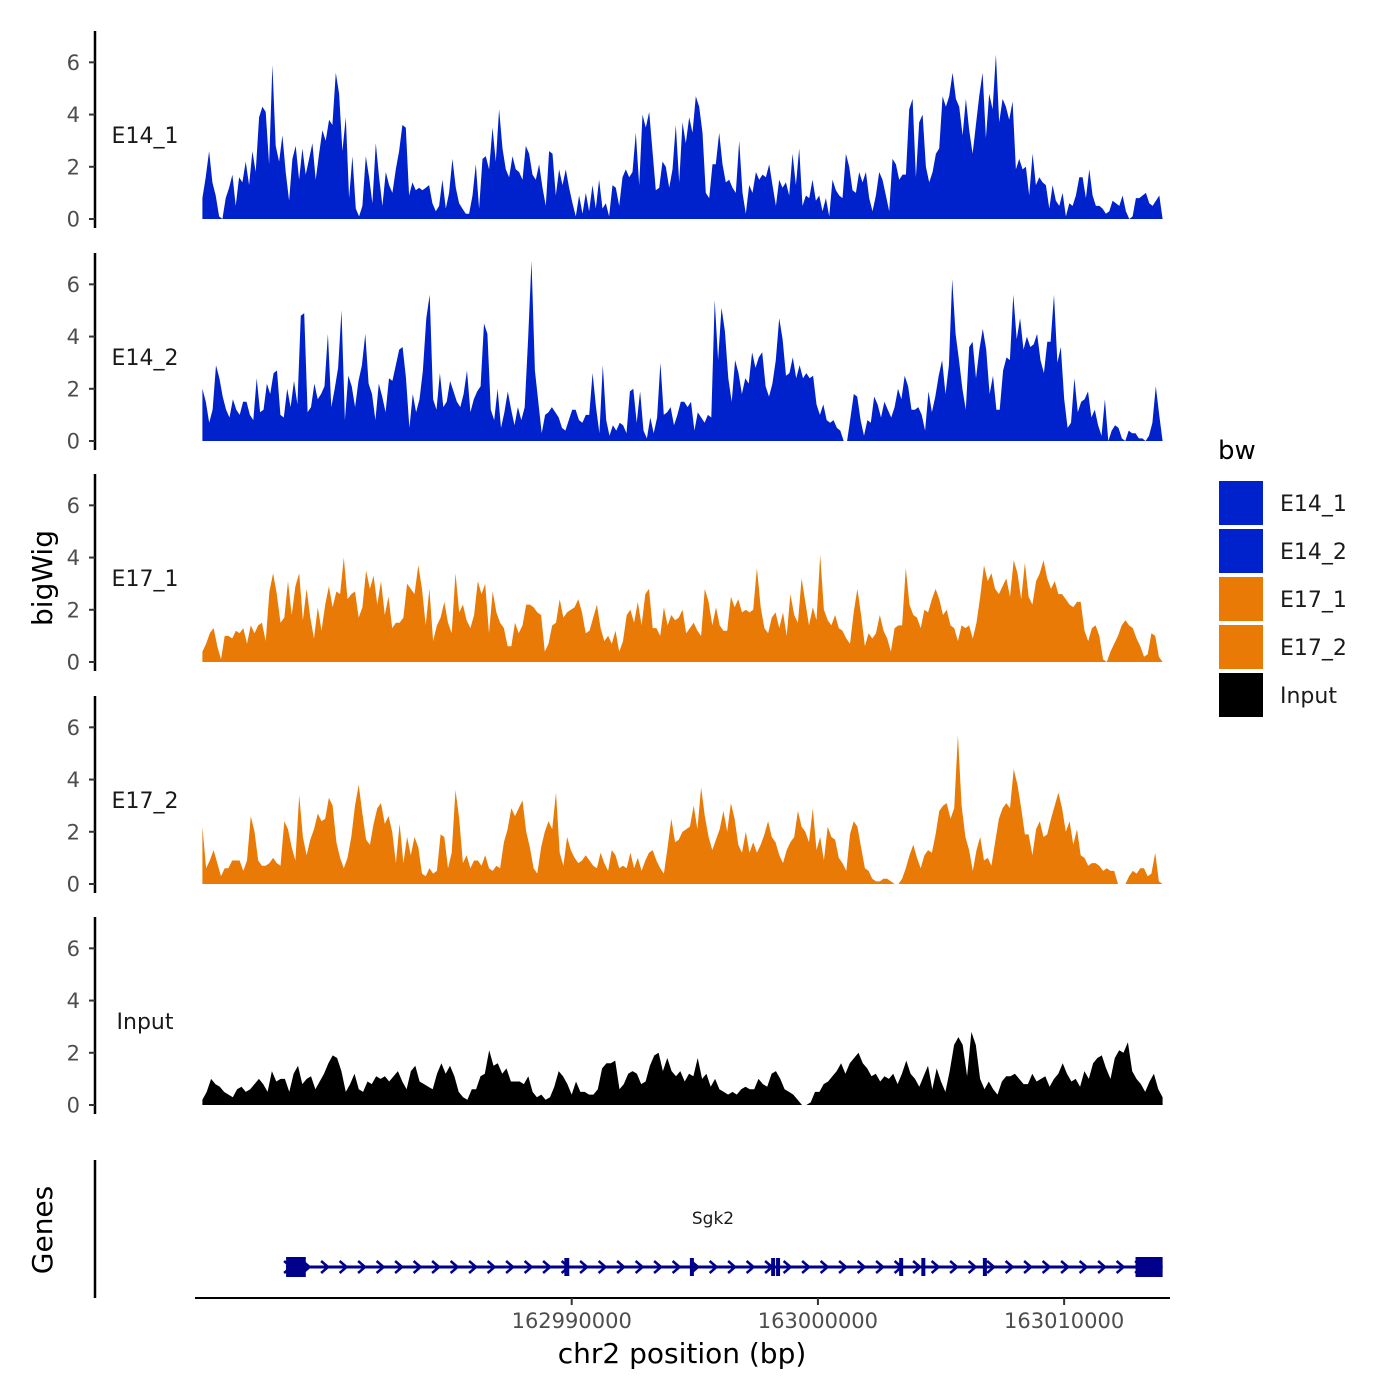 This screenshot has width=1400, height=1400. I want to click on track-e14-1: 0 2 4 6 E14_1, so click(615, 131).